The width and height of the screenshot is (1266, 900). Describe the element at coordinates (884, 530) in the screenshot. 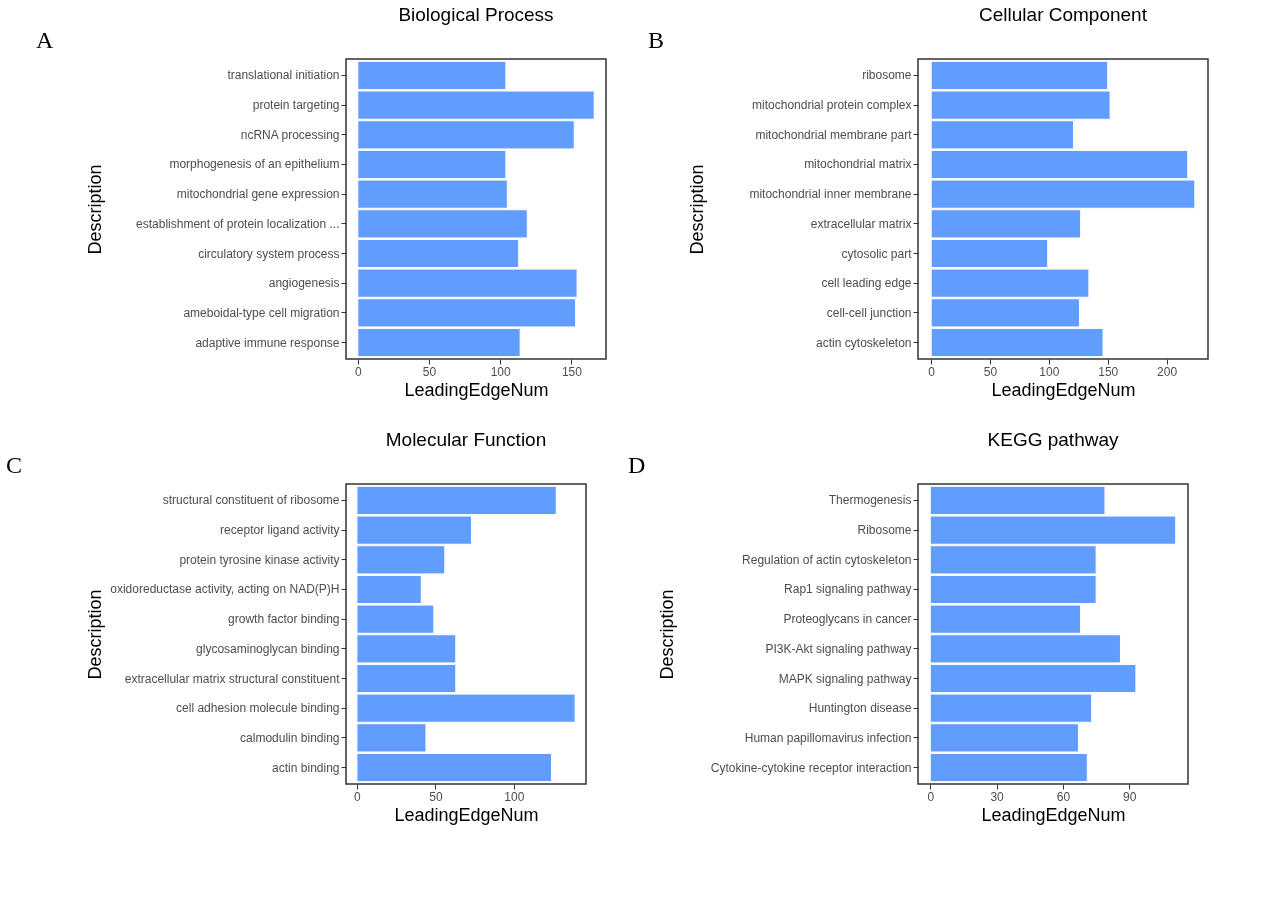

I see `y-tick-label: Ribosome` at that location.